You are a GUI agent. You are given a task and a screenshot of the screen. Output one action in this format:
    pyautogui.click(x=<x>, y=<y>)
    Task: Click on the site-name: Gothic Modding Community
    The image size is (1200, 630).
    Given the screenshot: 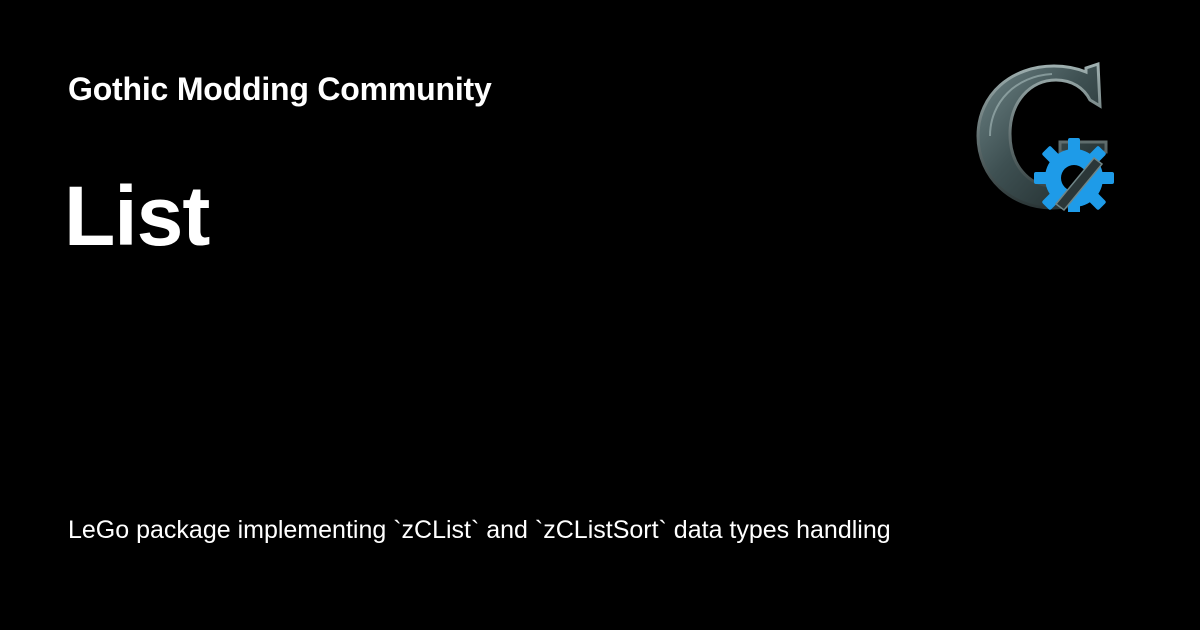 What is the action you would take?
    pyautogui.click(x=280, y=89)
    